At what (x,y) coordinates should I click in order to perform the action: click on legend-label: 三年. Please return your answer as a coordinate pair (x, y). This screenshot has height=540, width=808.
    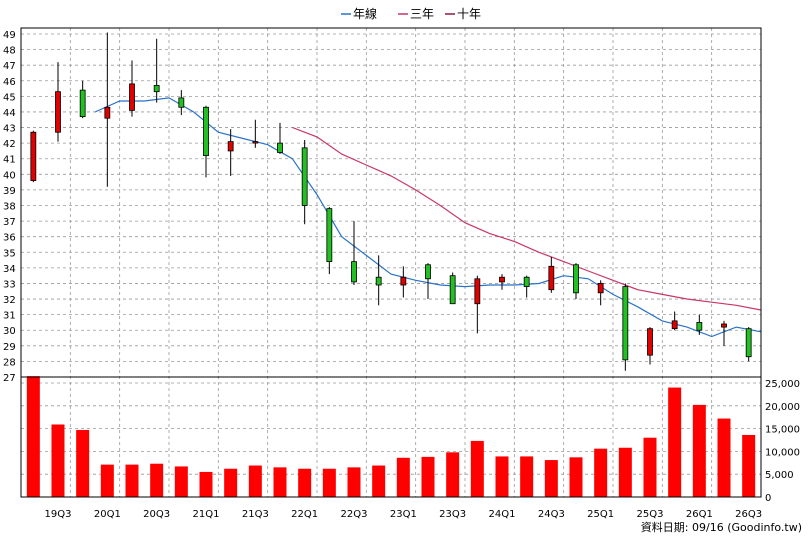
    Looking at the image, I should click on (422, 14).